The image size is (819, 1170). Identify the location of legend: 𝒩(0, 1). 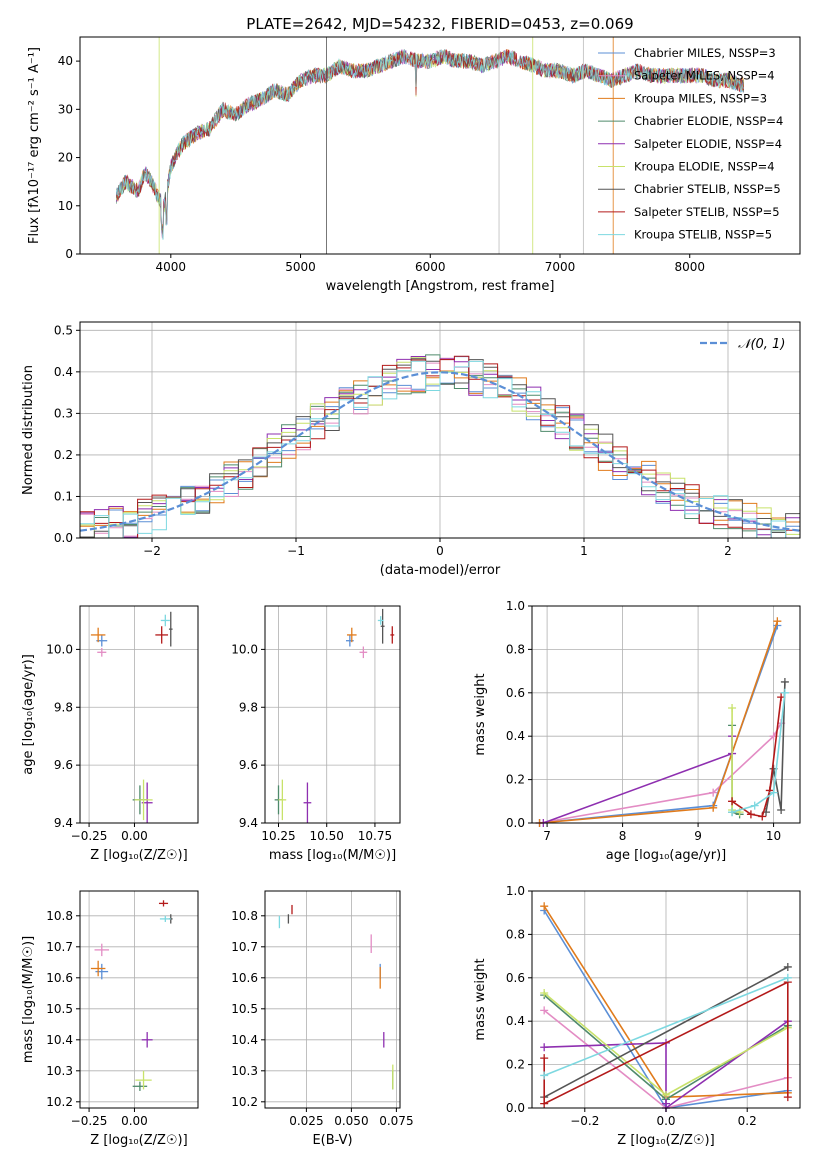
(742, 344).